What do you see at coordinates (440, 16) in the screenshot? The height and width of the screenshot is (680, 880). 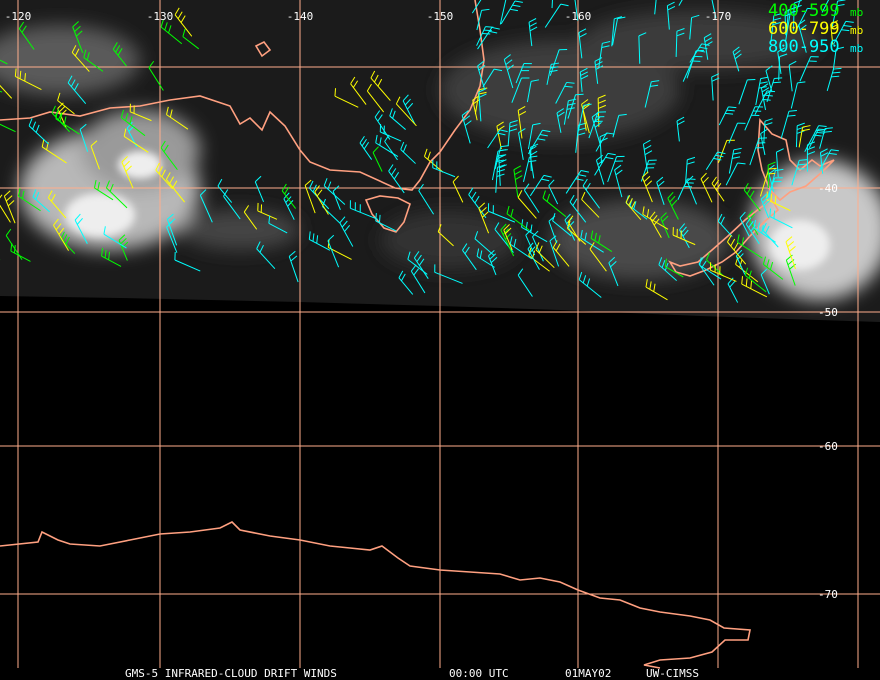 I see `longitude-label: -150` at bounding box center [440, 16].